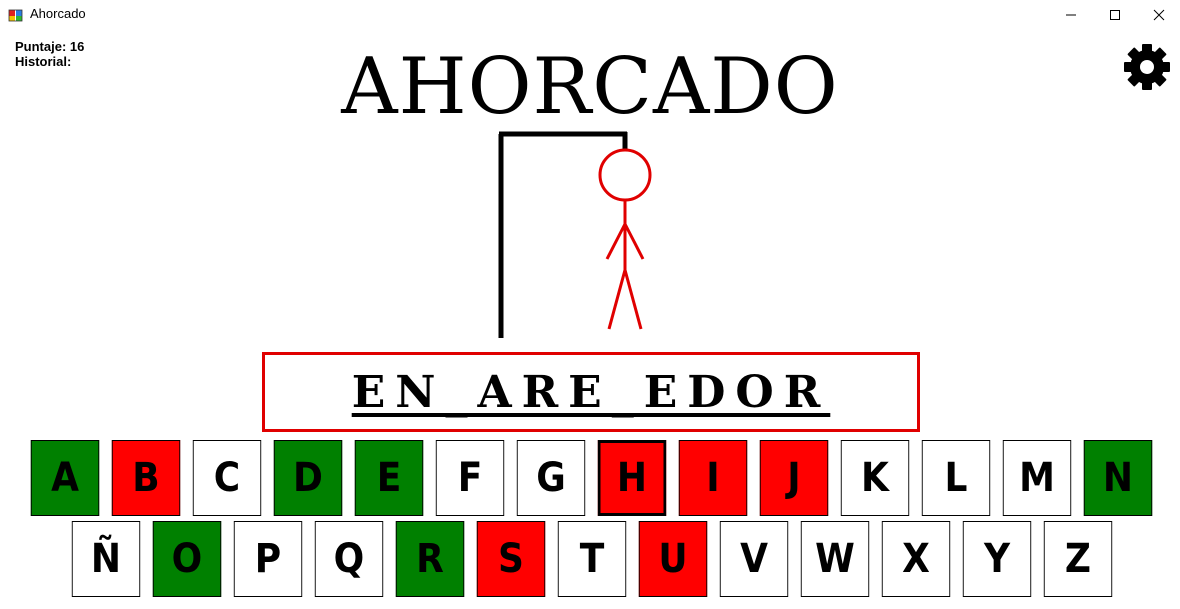 This screenshot has width=1180, height=609. What do you see at coordinates (875, 478) in the screenshot?
I see `letter-key-k: K` at bounding box center [875, 478].